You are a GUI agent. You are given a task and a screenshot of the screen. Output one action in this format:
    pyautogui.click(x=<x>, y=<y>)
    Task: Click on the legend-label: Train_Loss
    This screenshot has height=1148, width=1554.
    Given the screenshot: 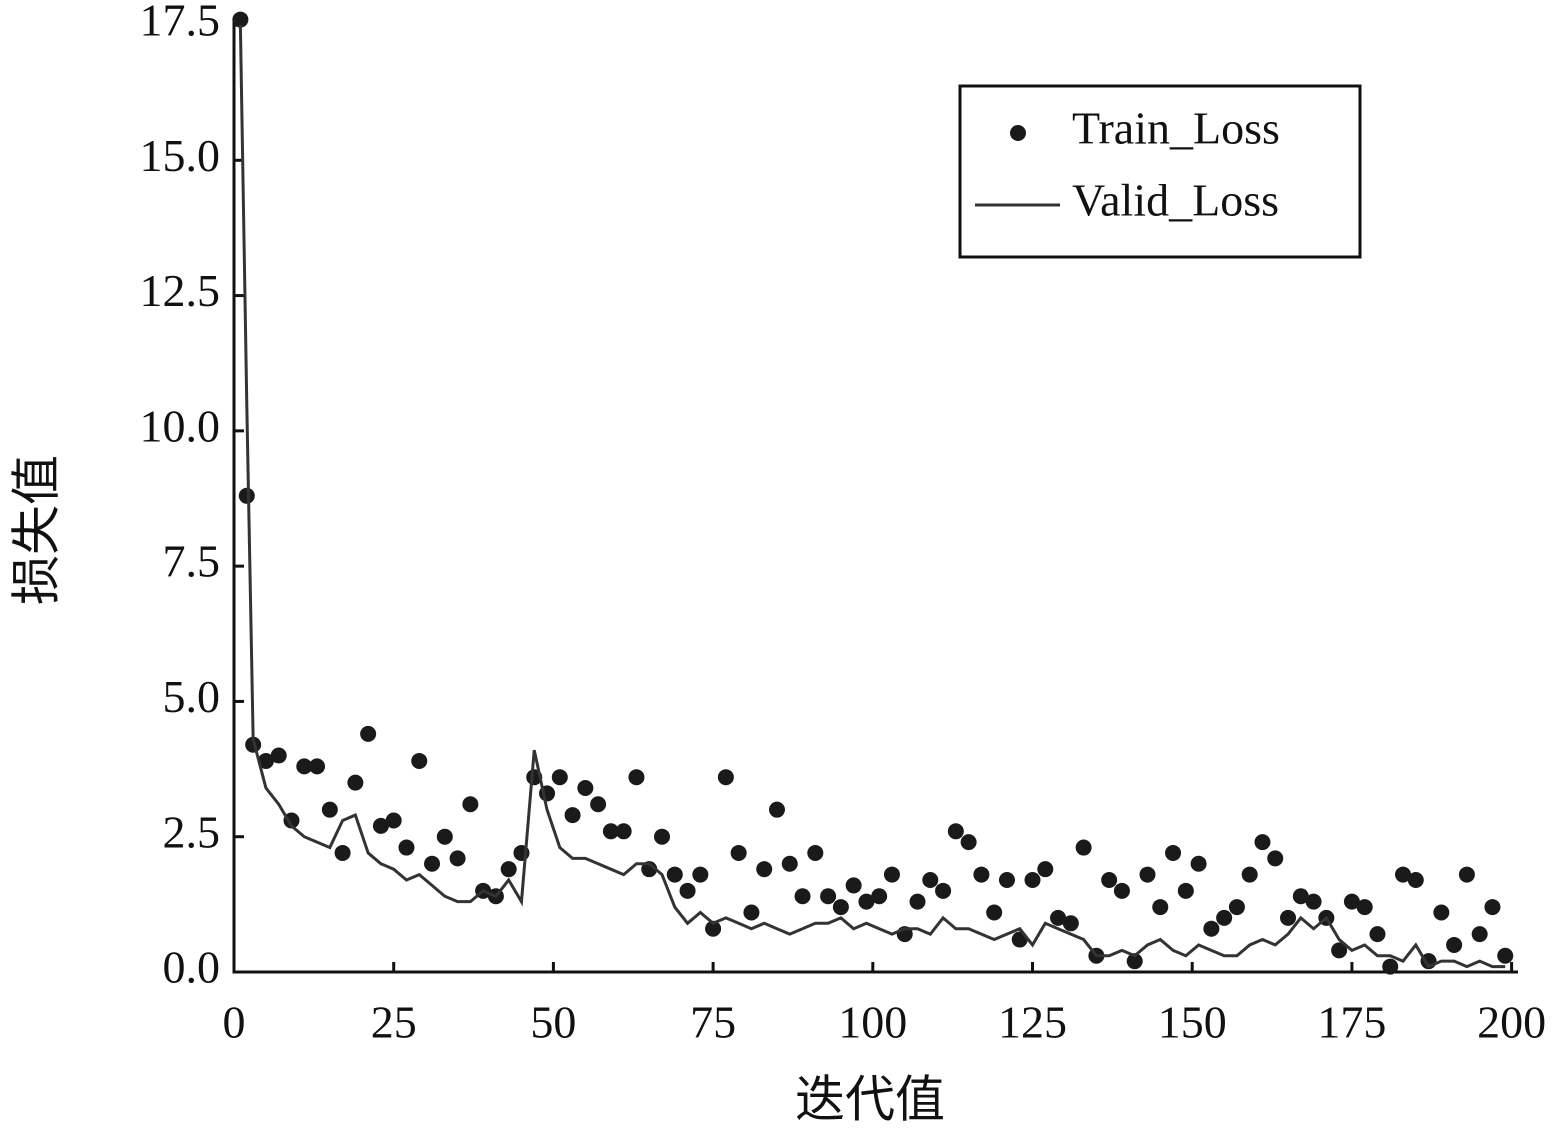 What is the action you would take?
    pyautogui.click(x=1176, y=128)
    